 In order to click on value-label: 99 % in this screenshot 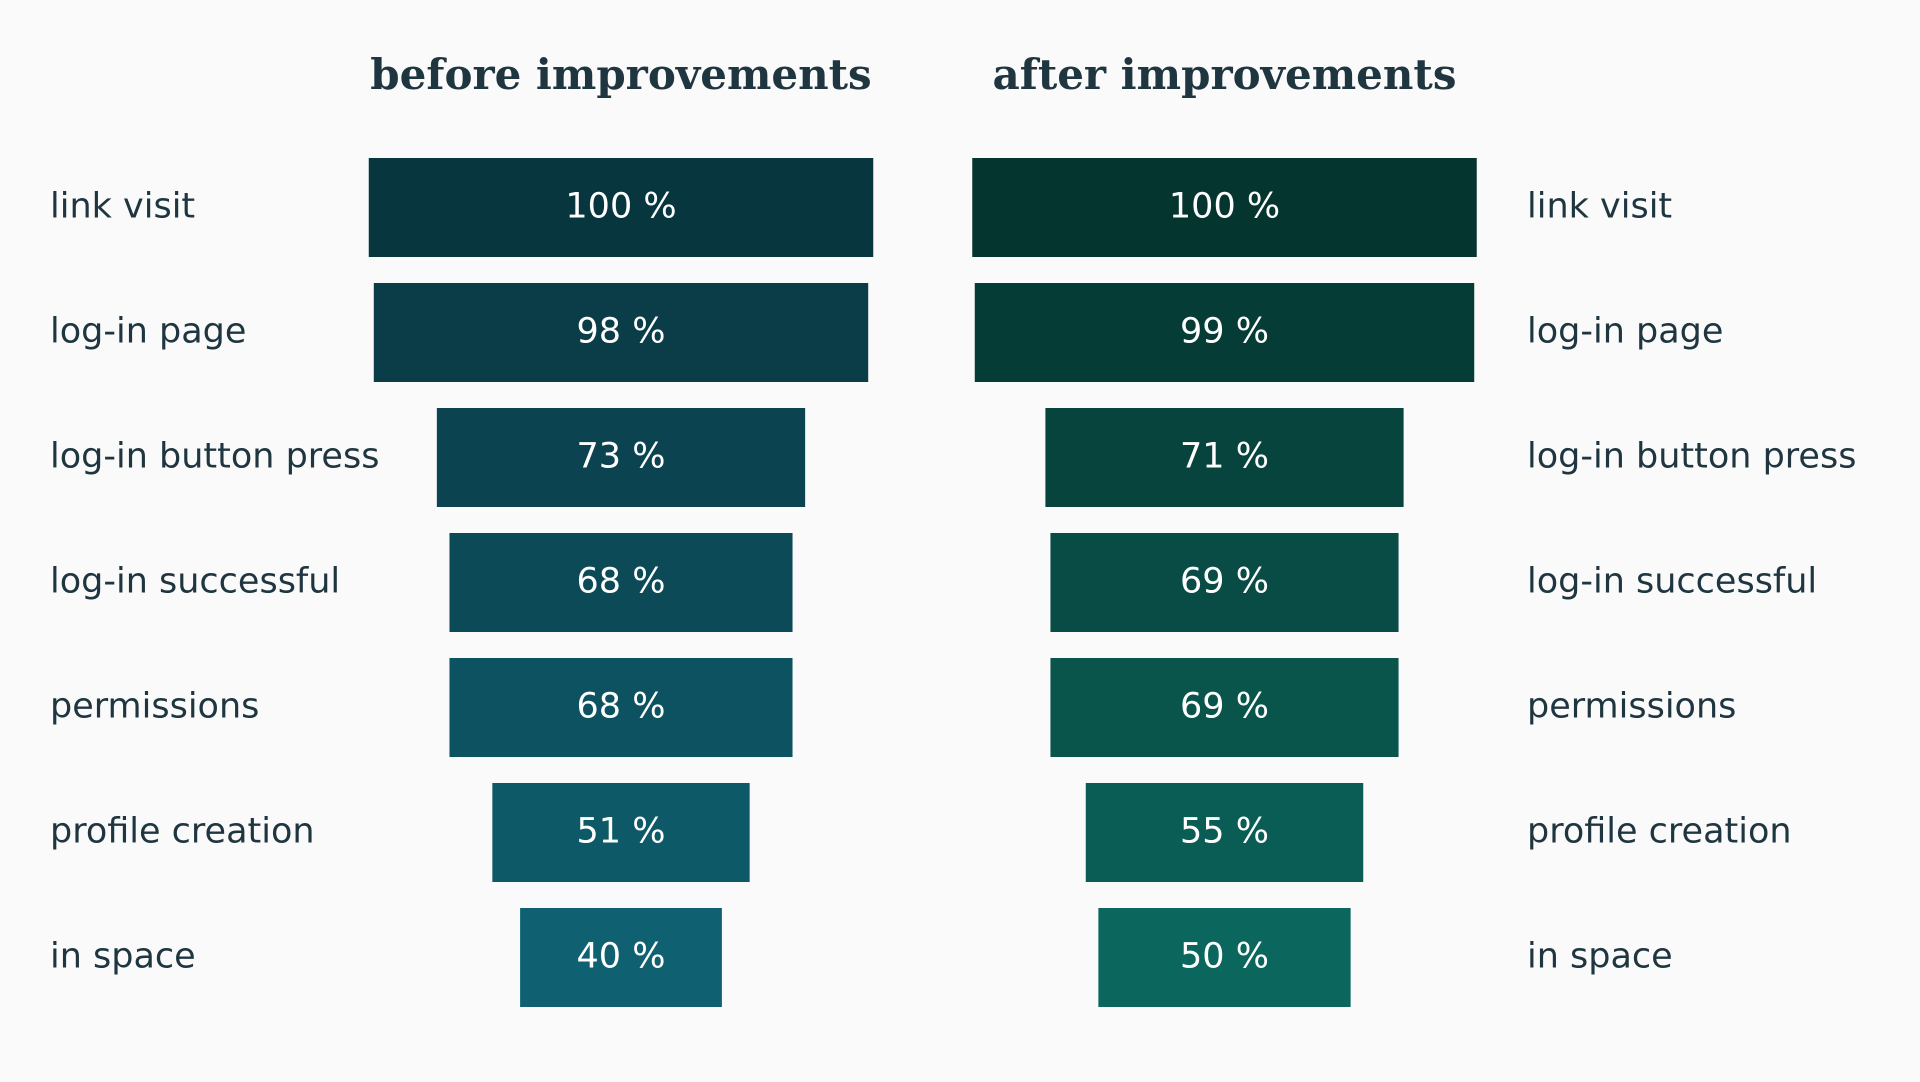, I will do `click(1224, 332)`.